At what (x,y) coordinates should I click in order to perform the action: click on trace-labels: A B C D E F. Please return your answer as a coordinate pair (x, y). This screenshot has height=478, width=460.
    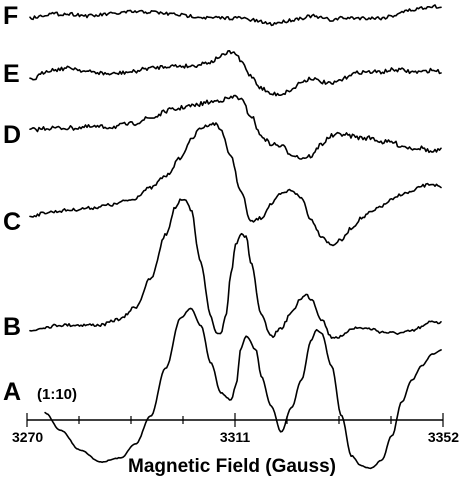
    Looking at the image, I should click on (12, 204).